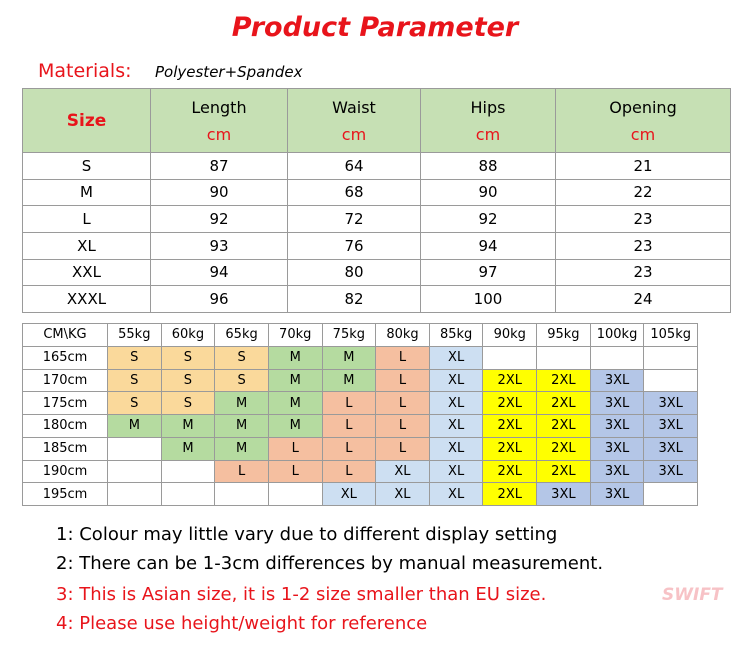 This screenshot has width=750, height=651. What do you see at coordinates (671, 335) in the screenshot?
I see `weight-header: 105kg` at bounding box center [671, 335].